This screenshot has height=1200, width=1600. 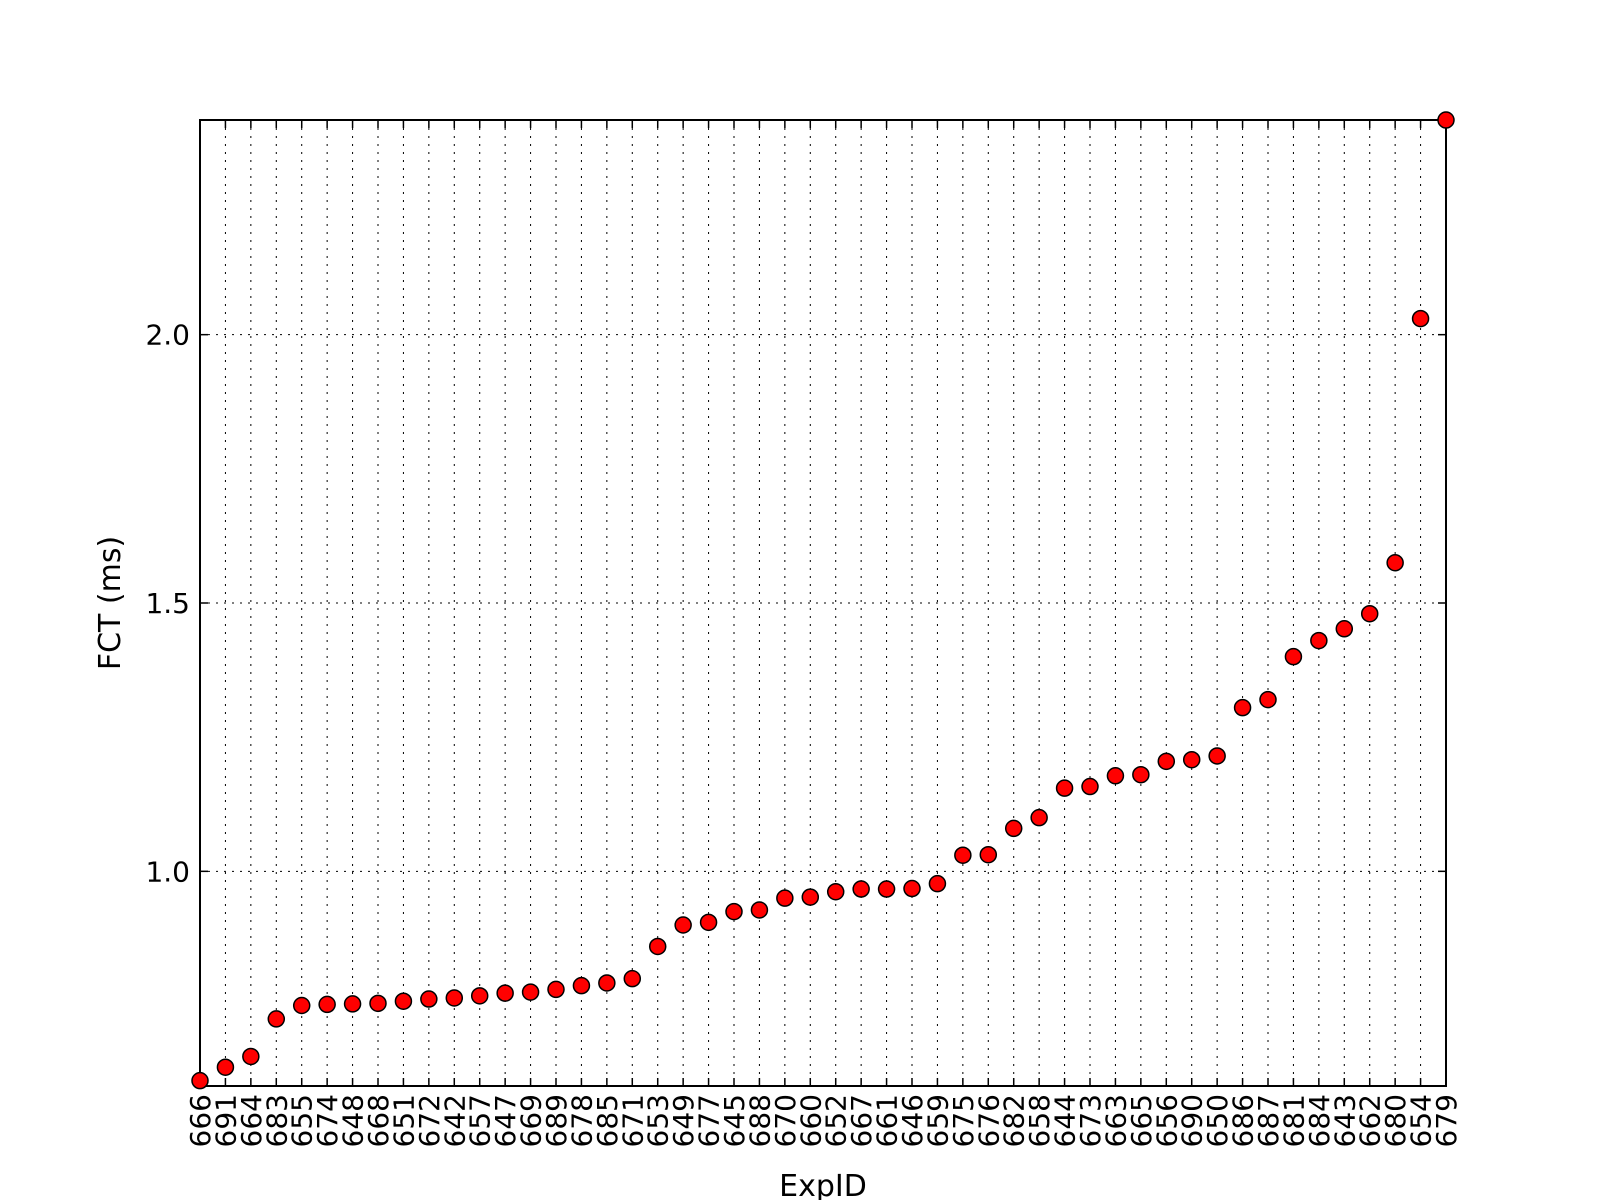 I want to click on x-tick-label: 649, so click(x=683, y=1120).